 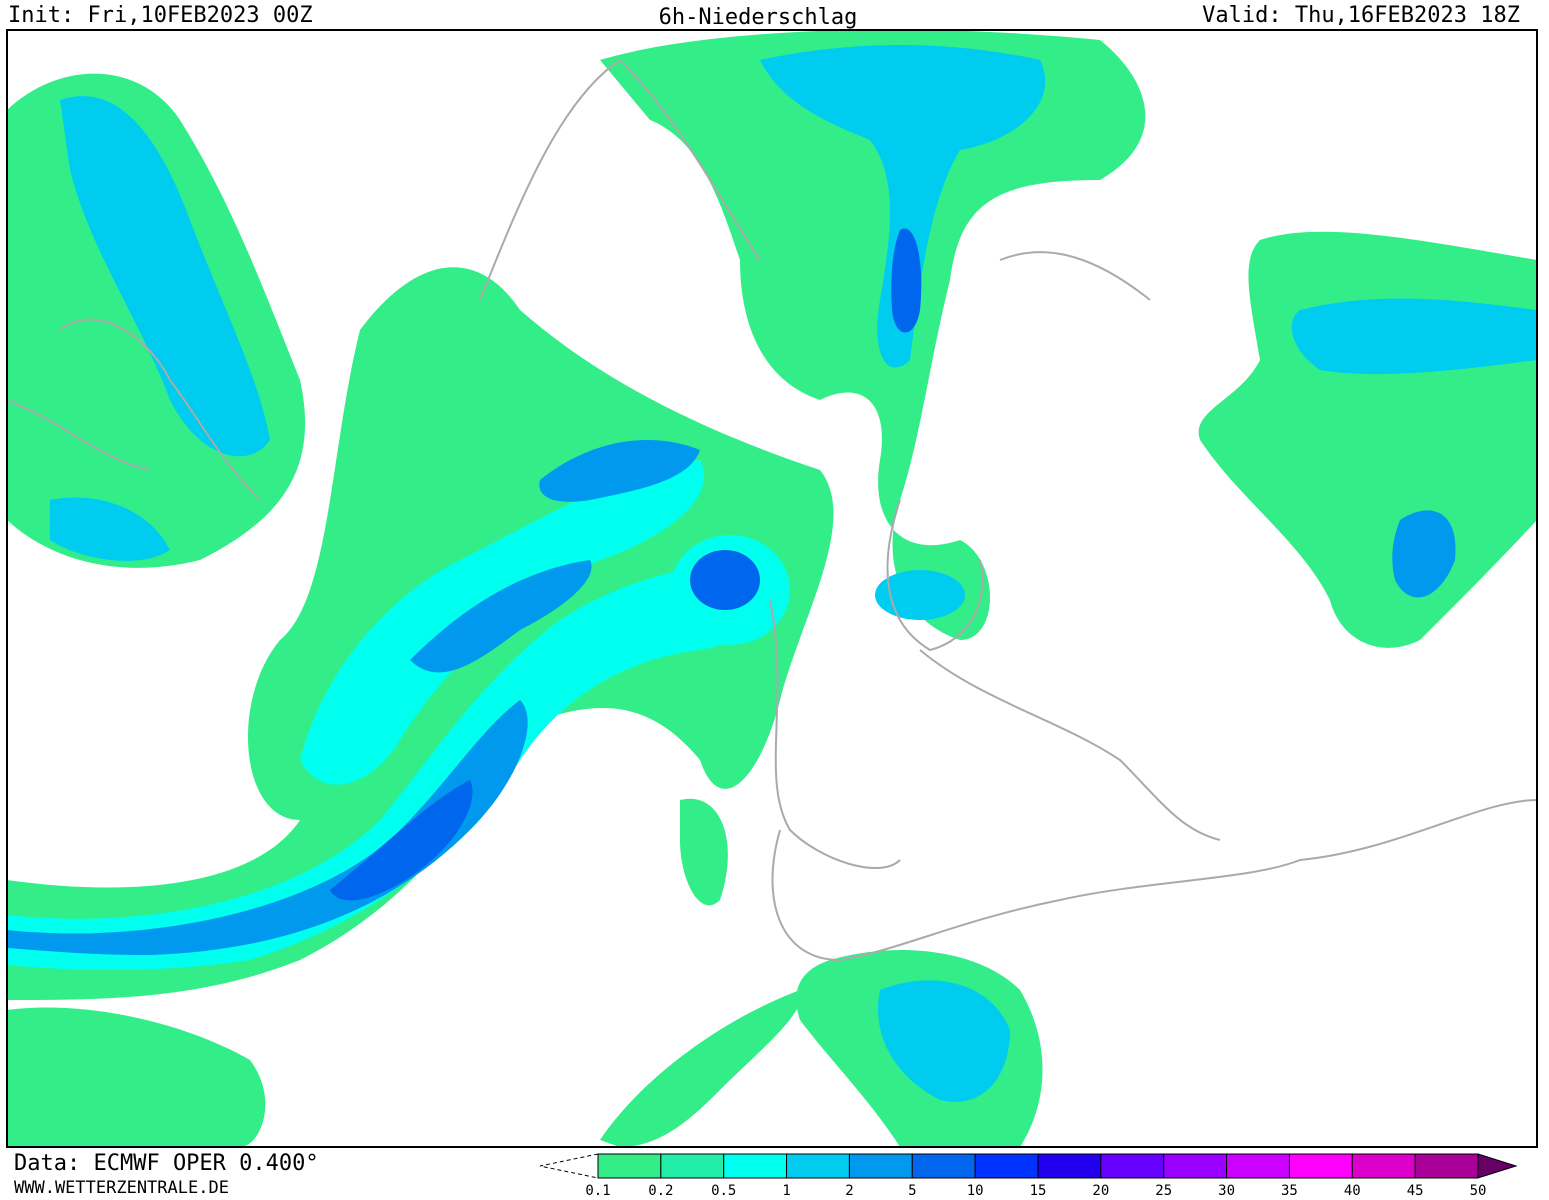 I want to click on colorbar-label: 0.2, so click(x=660, y=1191).